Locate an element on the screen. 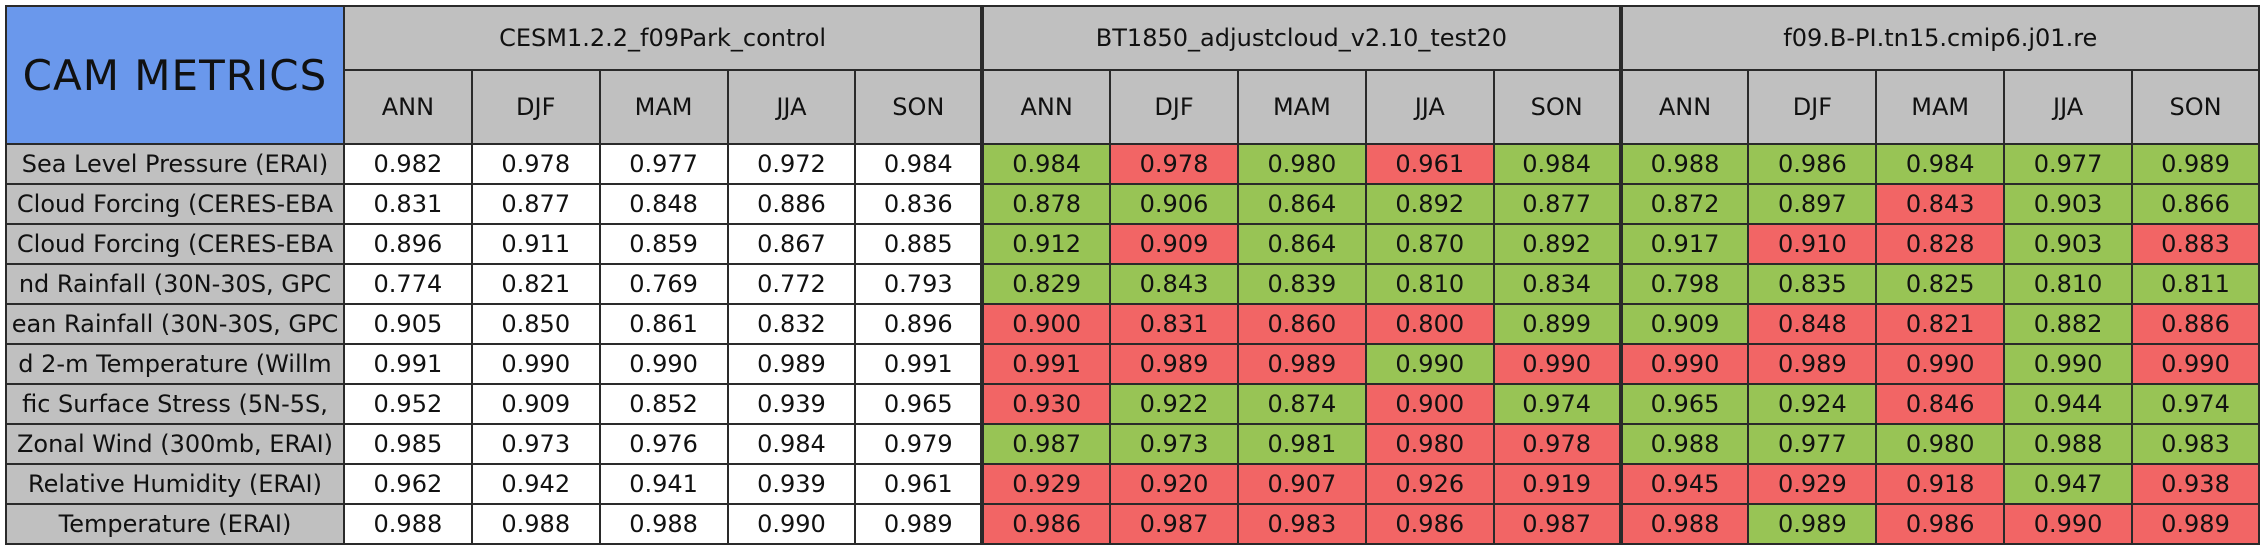 The width and height of the screenshot is (2260, 551). metric-value-cell: 0.872 is located at coordinates (1684, 204).